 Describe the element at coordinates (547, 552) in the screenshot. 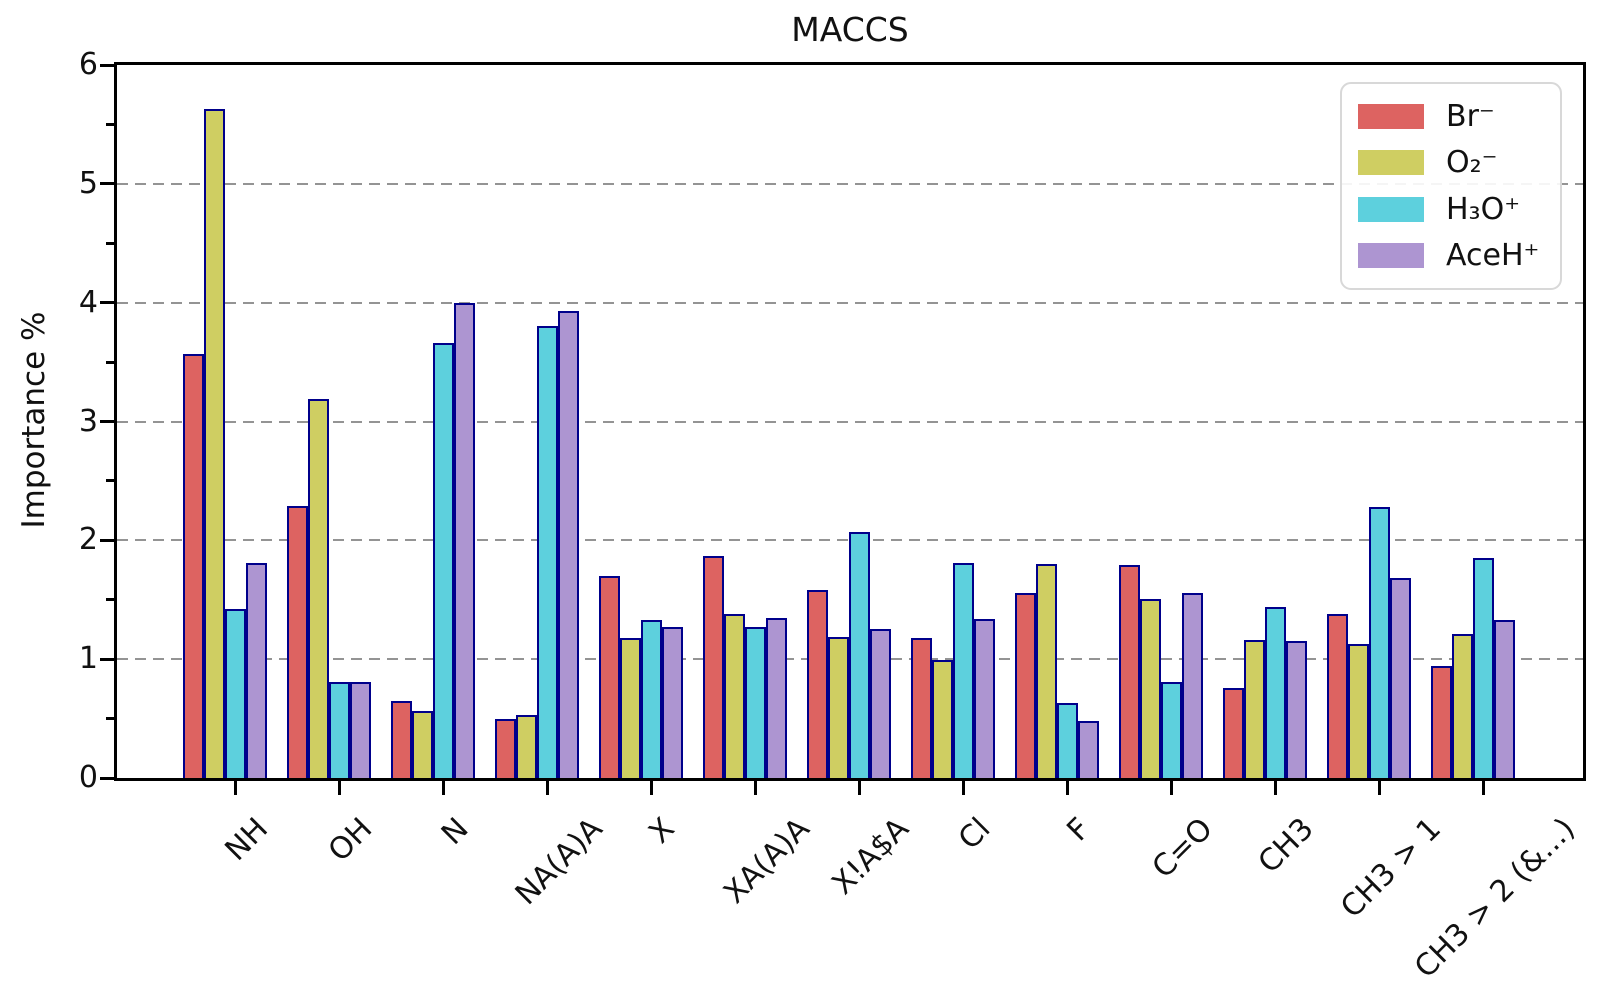

I see `bar-H₃O⁺-NA(A)A` at that location.